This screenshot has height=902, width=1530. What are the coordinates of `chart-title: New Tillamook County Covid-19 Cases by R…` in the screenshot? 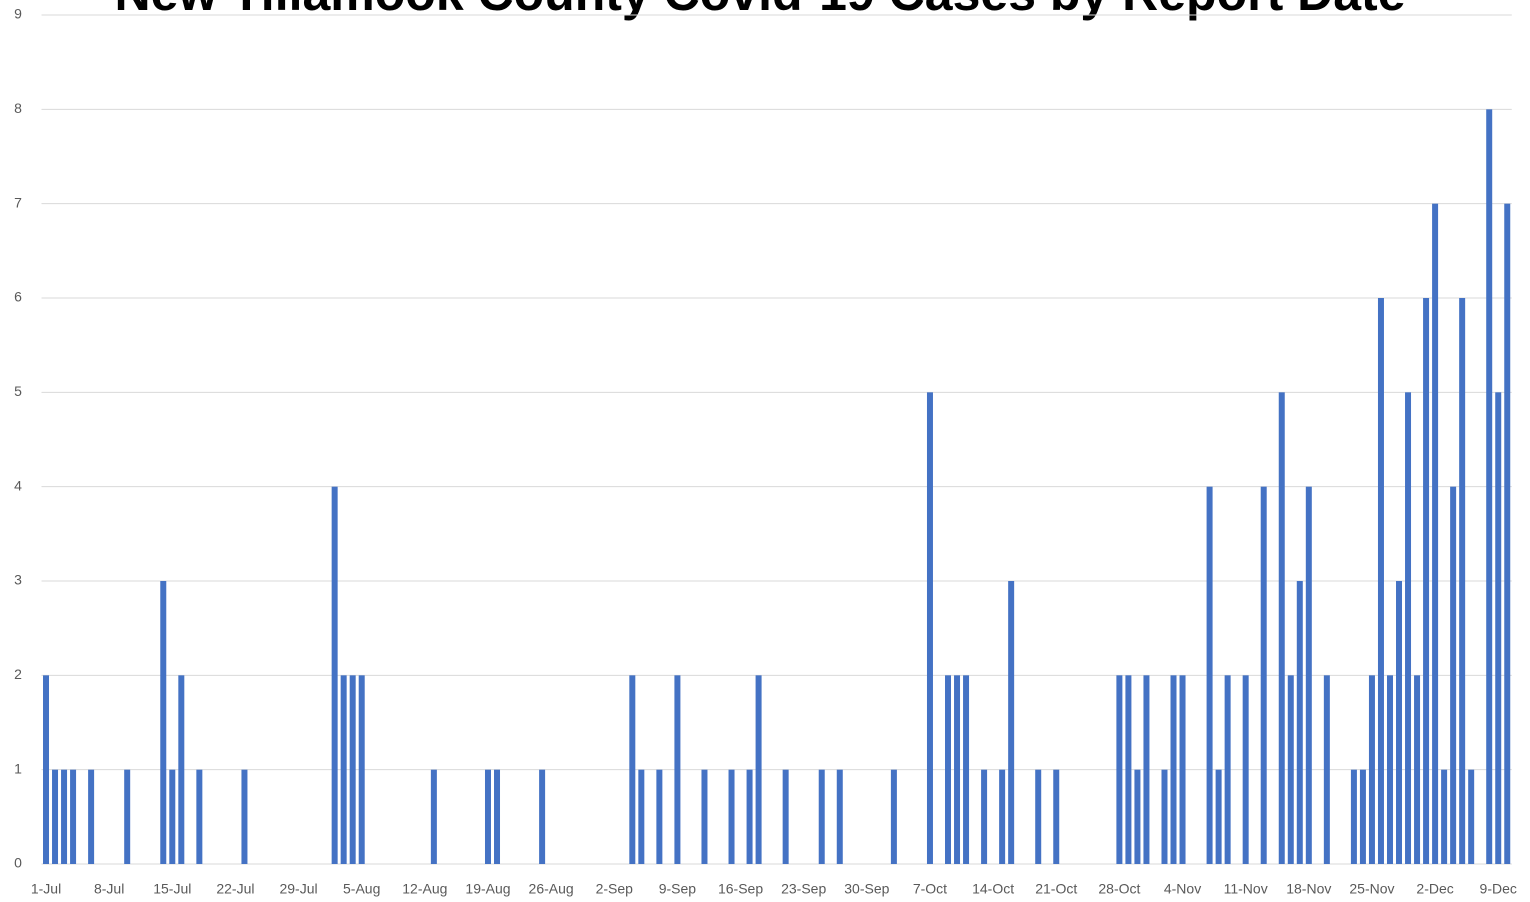 It's located at (759, 10).